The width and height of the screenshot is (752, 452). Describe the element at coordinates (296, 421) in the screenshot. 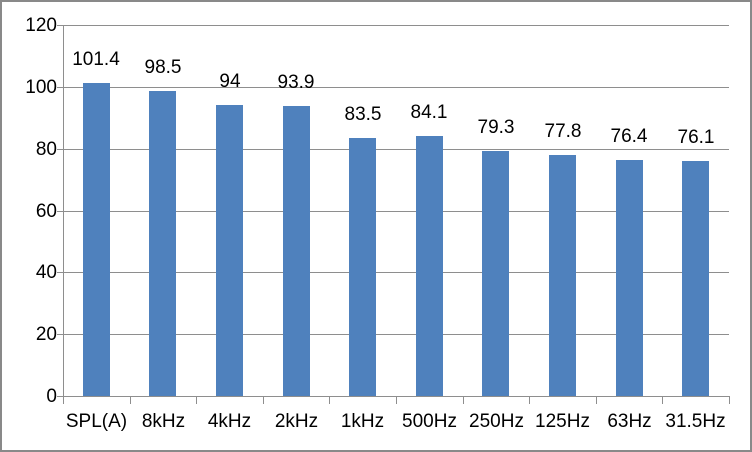

I see `x-axis-label-2kHz: 2kHz` at that location.